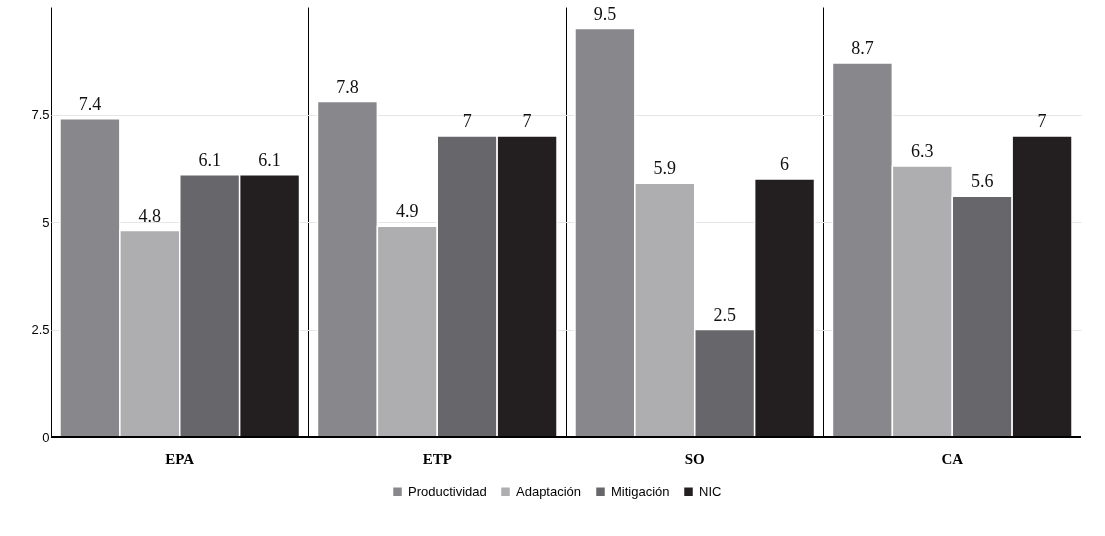 Image resolution: width=1105 pixels, height=536 pixels. What do you see at coordinates (180, 458) in the screenshot?
I see `x-tick-label: EPA` at bounding box center [180, 458].